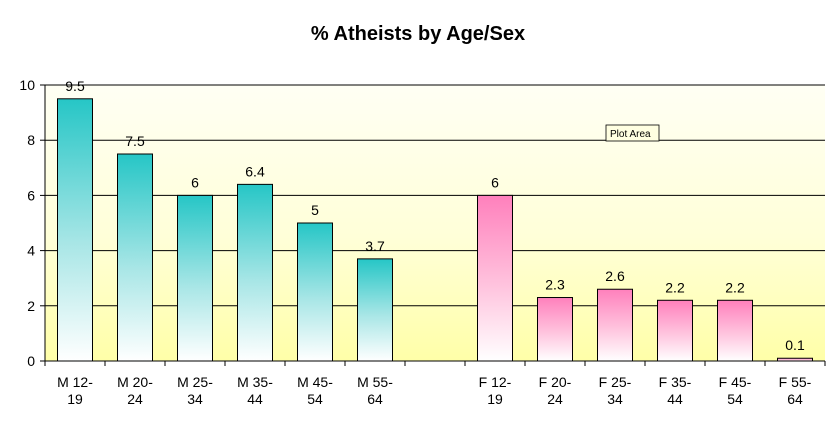  Describe the element at coordinates (31, 306) in the screenshot. I see `y-tick-label: 2` at that location.